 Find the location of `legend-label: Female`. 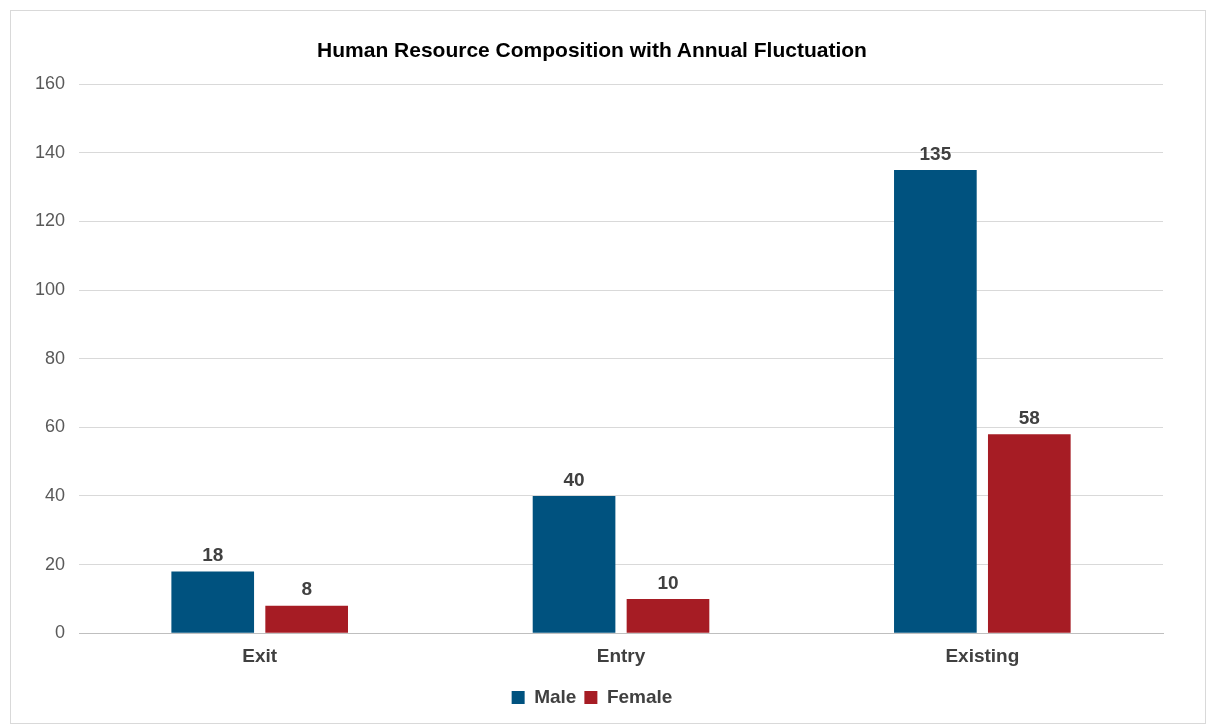

legend-label: Female is located at coordinates (639, 696).